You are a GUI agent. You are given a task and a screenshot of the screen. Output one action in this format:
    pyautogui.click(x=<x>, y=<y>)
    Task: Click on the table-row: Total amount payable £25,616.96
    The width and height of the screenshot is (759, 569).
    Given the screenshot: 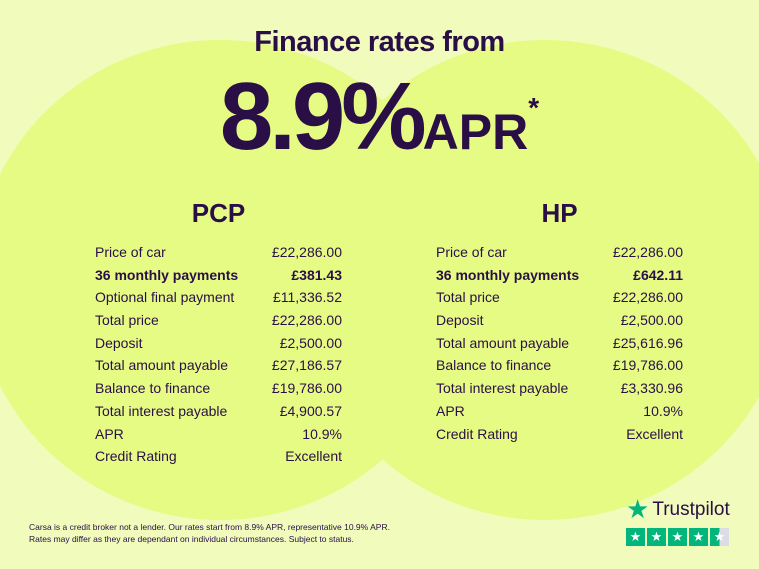 What is the action you would take?
    pyautogui.click(x=559, y=343)
    